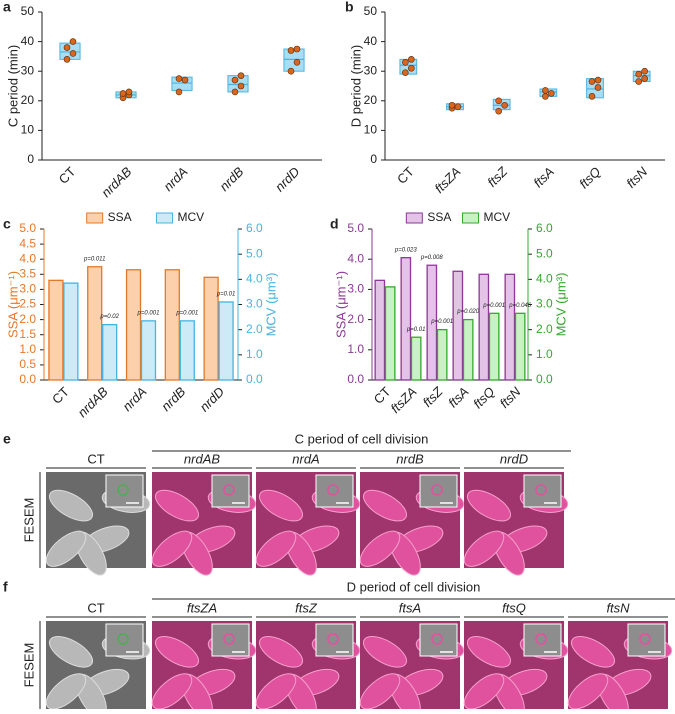 This screenshot has width=675, height=714. What do you see at coordinates (493, 306) in the screenshot?
I see `p-value: p=0.001` at bounding box center [493, 306].